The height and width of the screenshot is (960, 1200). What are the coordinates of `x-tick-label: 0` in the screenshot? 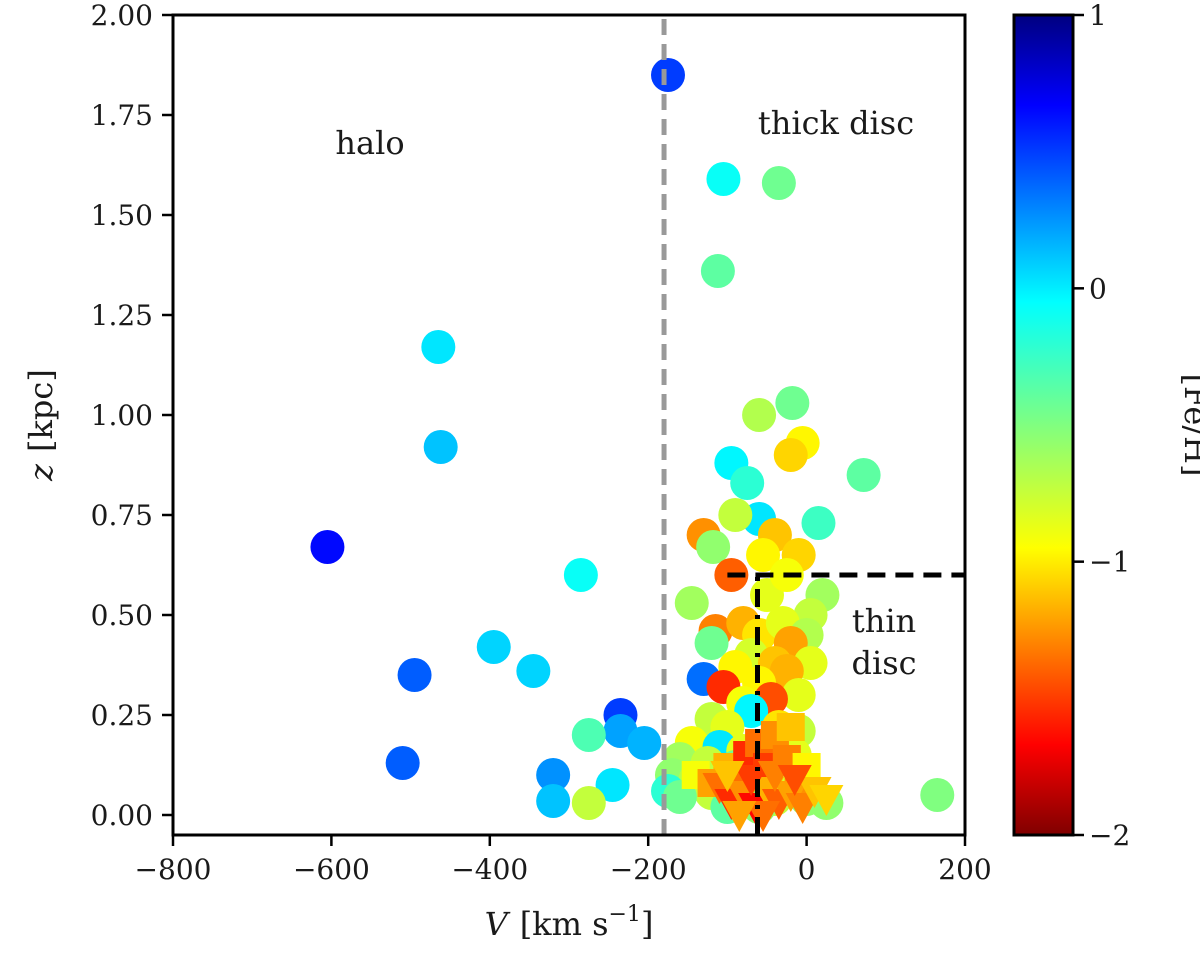 It's located at (807, 869).